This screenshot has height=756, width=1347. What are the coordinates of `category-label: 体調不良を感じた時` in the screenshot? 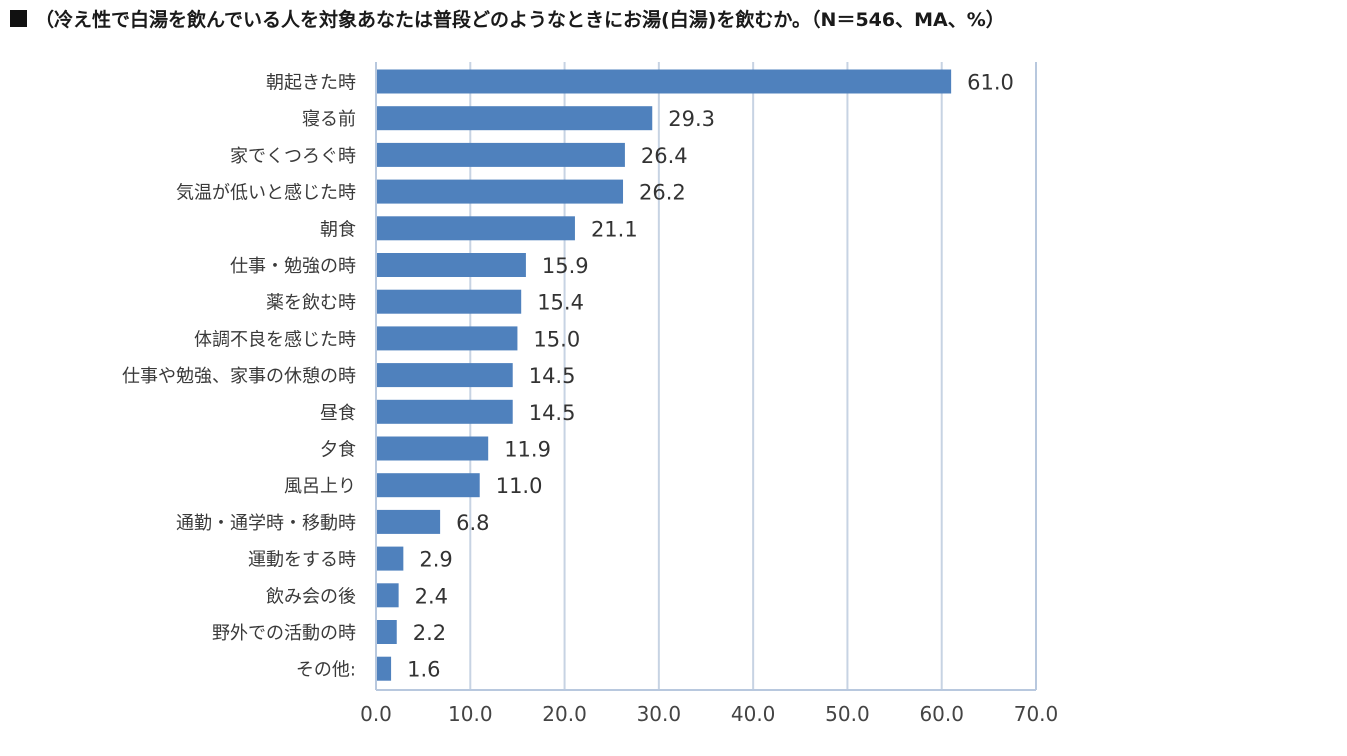 It's located at (275, 339).